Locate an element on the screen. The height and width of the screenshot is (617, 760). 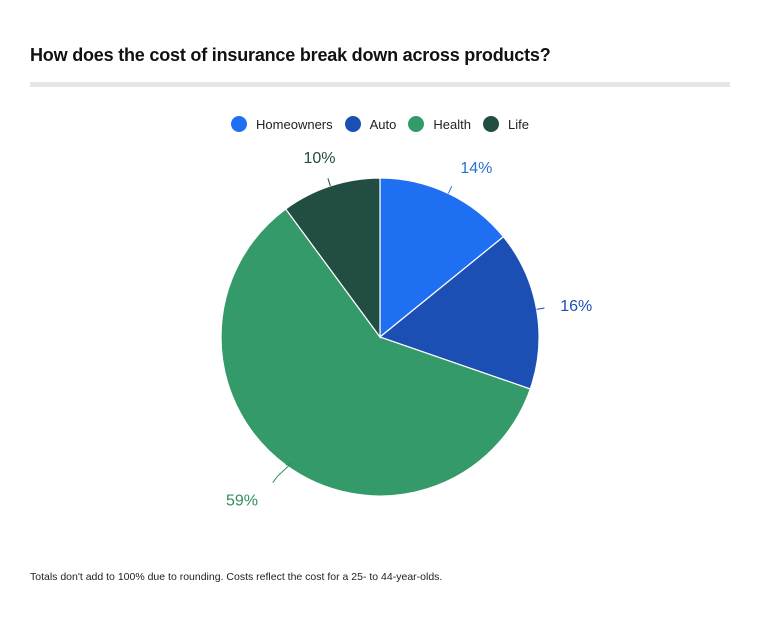
legend-swatch-life is located at coordinates (490, 124).